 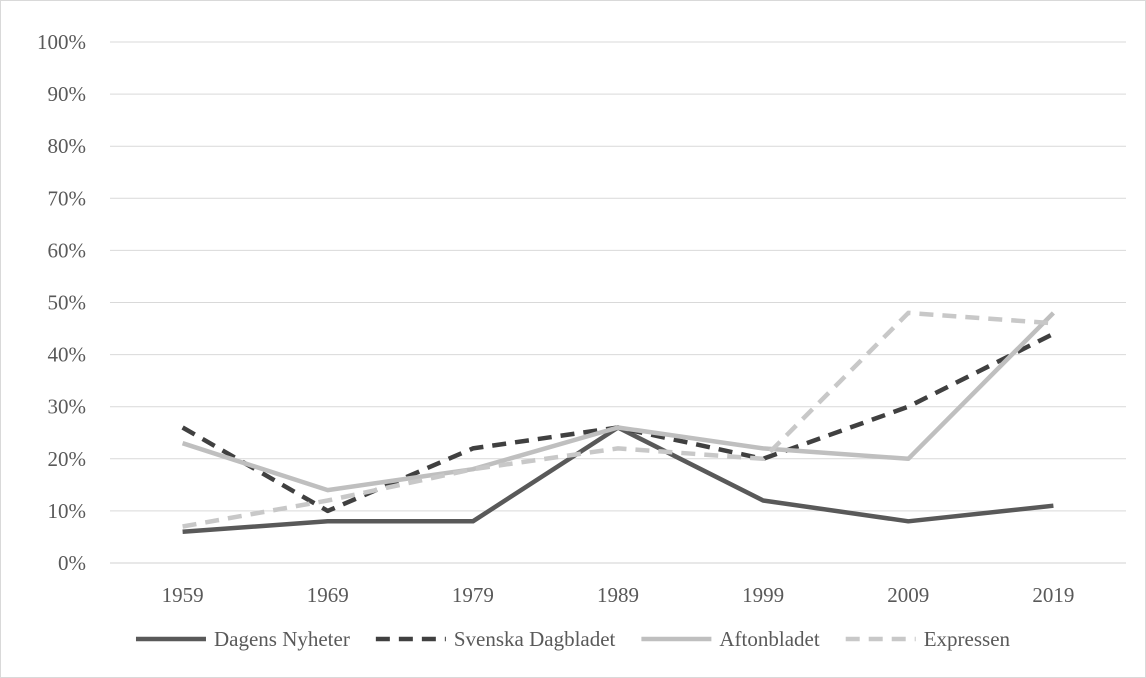 What do you see at coordinates (282, 639) in the screenshot?
I see `legend-label: Dagens Nyheter` at bounding box center [282, 639].